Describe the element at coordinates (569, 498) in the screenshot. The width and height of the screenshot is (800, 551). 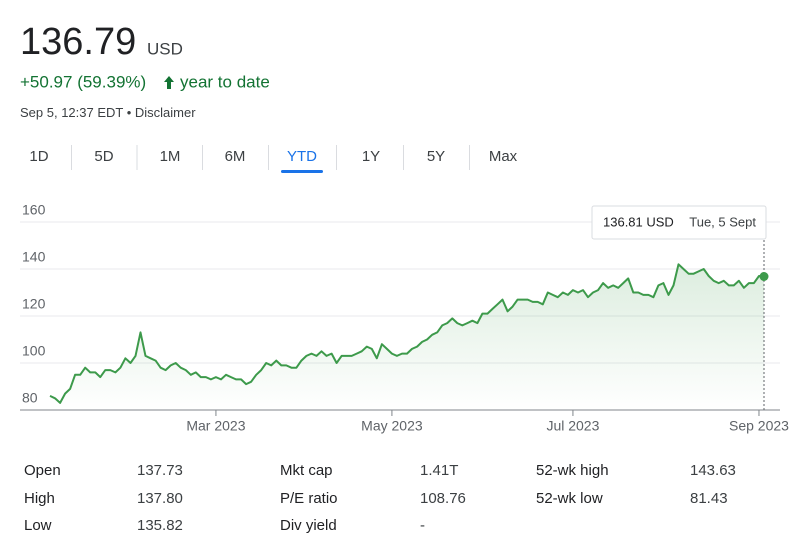
I see `stat-label: 52-wk low` at that location.